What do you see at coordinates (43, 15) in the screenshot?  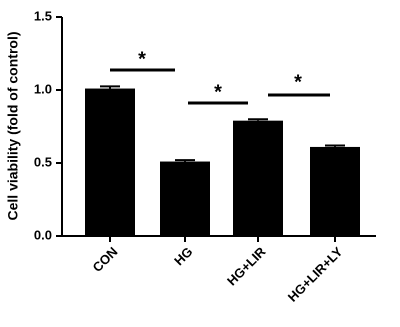 I see `y-tick-label: 1.5` at bounding box center [43, 15].